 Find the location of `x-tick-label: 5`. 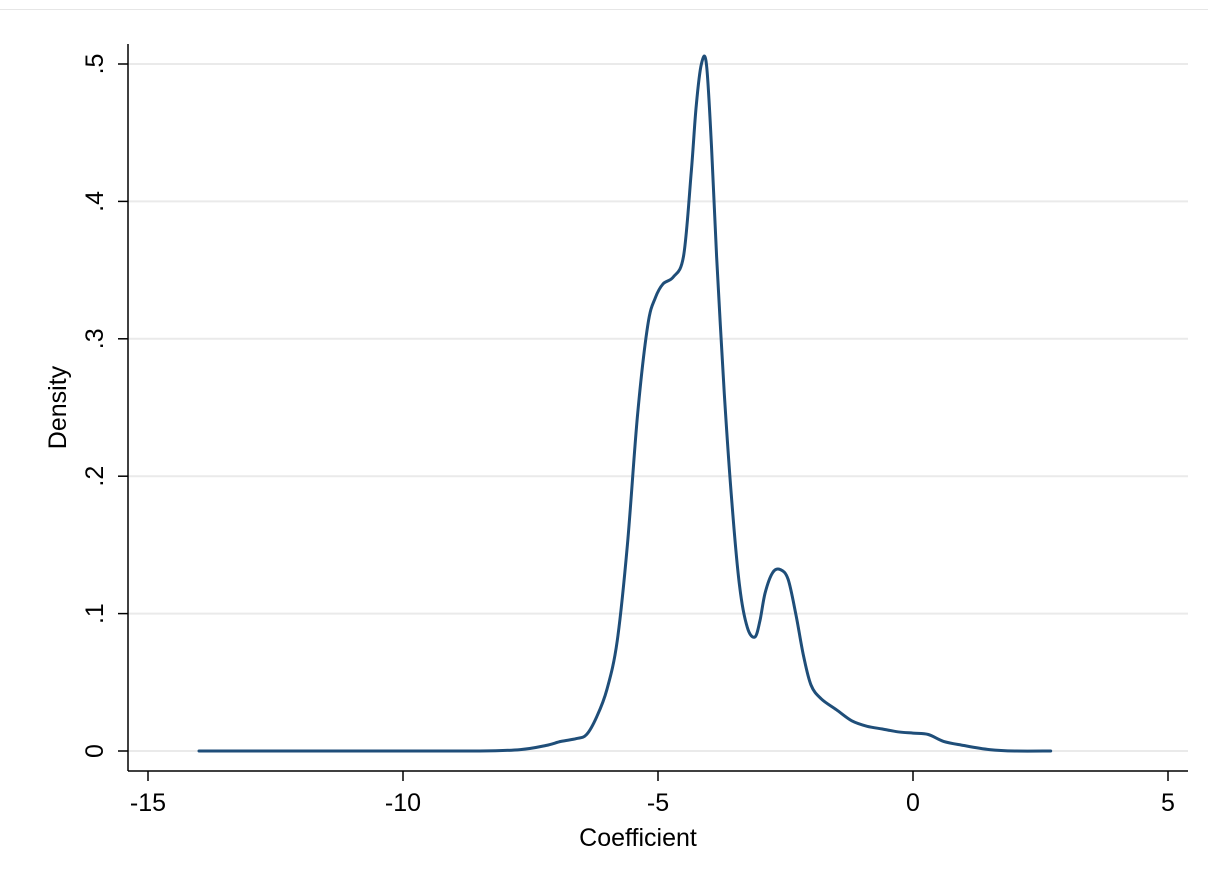

x-tick-label: 5 is located at coordinates (1168, 803).